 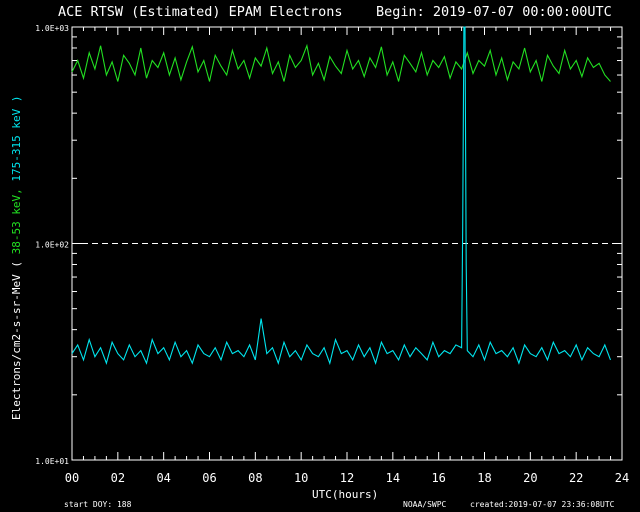 I want to click on x-axis-label: UTC(hours), so click(x=345, y=494).